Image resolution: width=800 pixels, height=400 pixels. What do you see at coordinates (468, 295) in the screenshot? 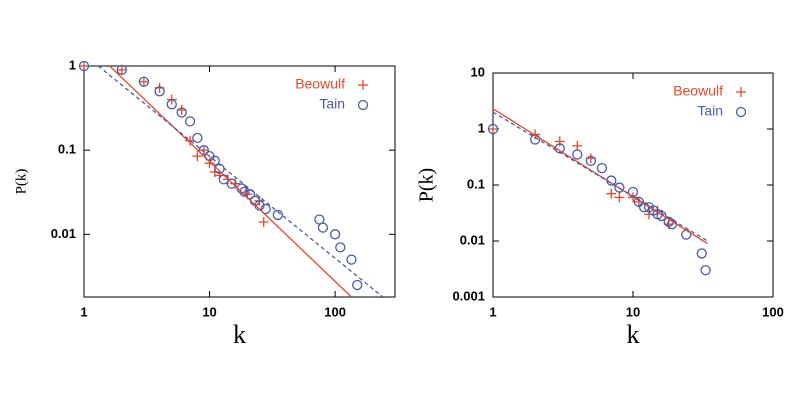
I see `y-tick-label: 0.001` at bounding box center [468, 295].